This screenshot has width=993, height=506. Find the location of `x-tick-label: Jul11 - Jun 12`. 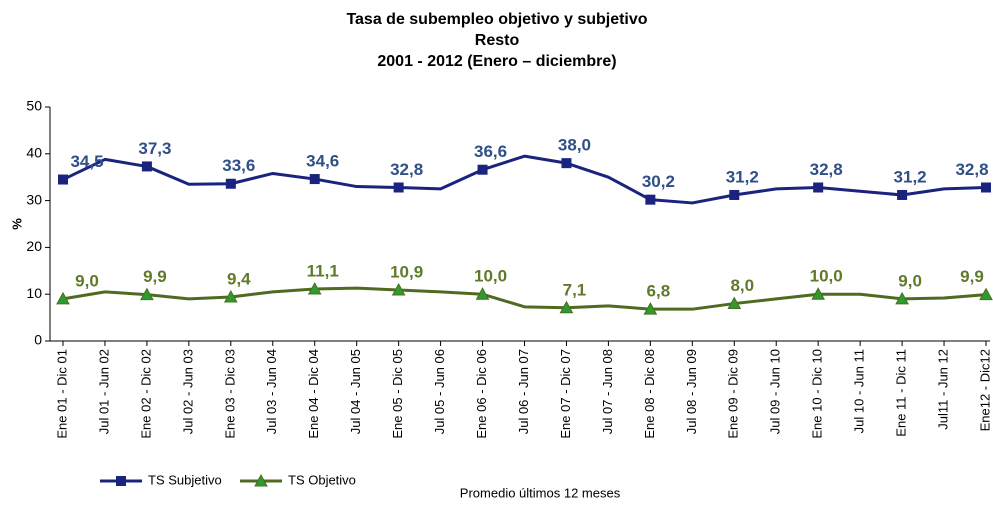

x-tick-label: Jul11 - Jun 12 is located at coordinates (942, 389).